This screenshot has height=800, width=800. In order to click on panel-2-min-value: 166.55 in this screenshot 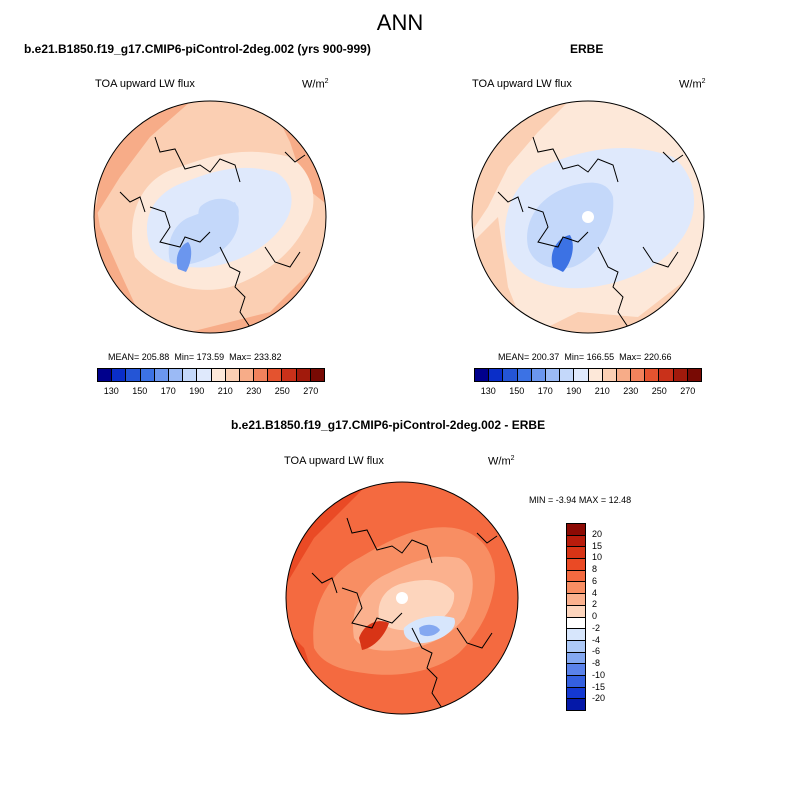, I will do `click(600, 357)`.